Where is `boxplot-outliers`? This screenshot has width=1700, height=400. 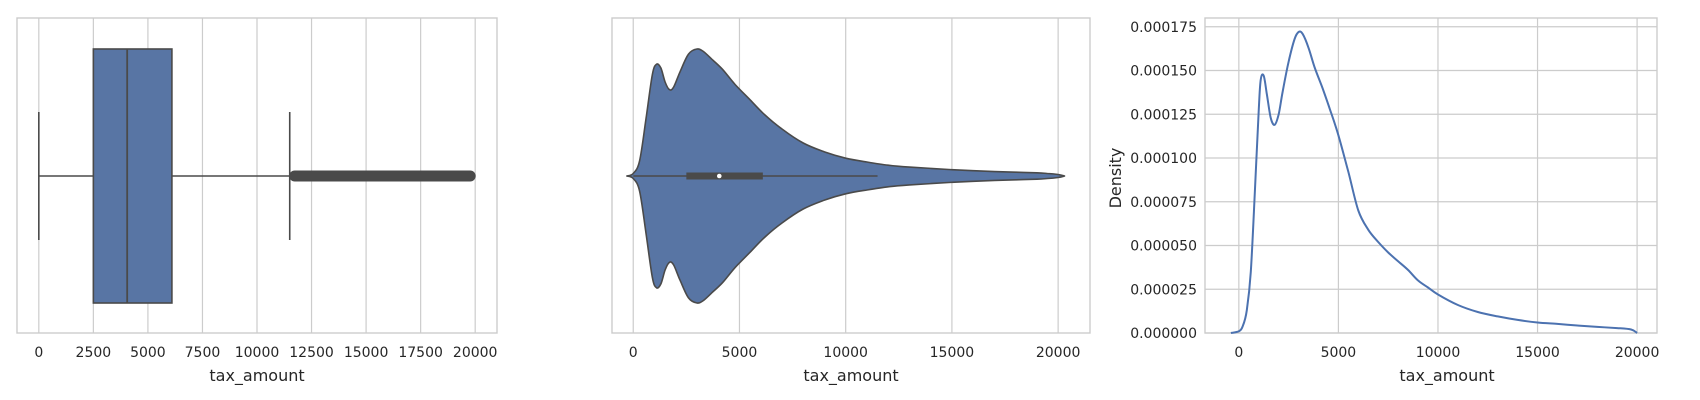 boxplot-outliers is located at coordinates (382, 176).